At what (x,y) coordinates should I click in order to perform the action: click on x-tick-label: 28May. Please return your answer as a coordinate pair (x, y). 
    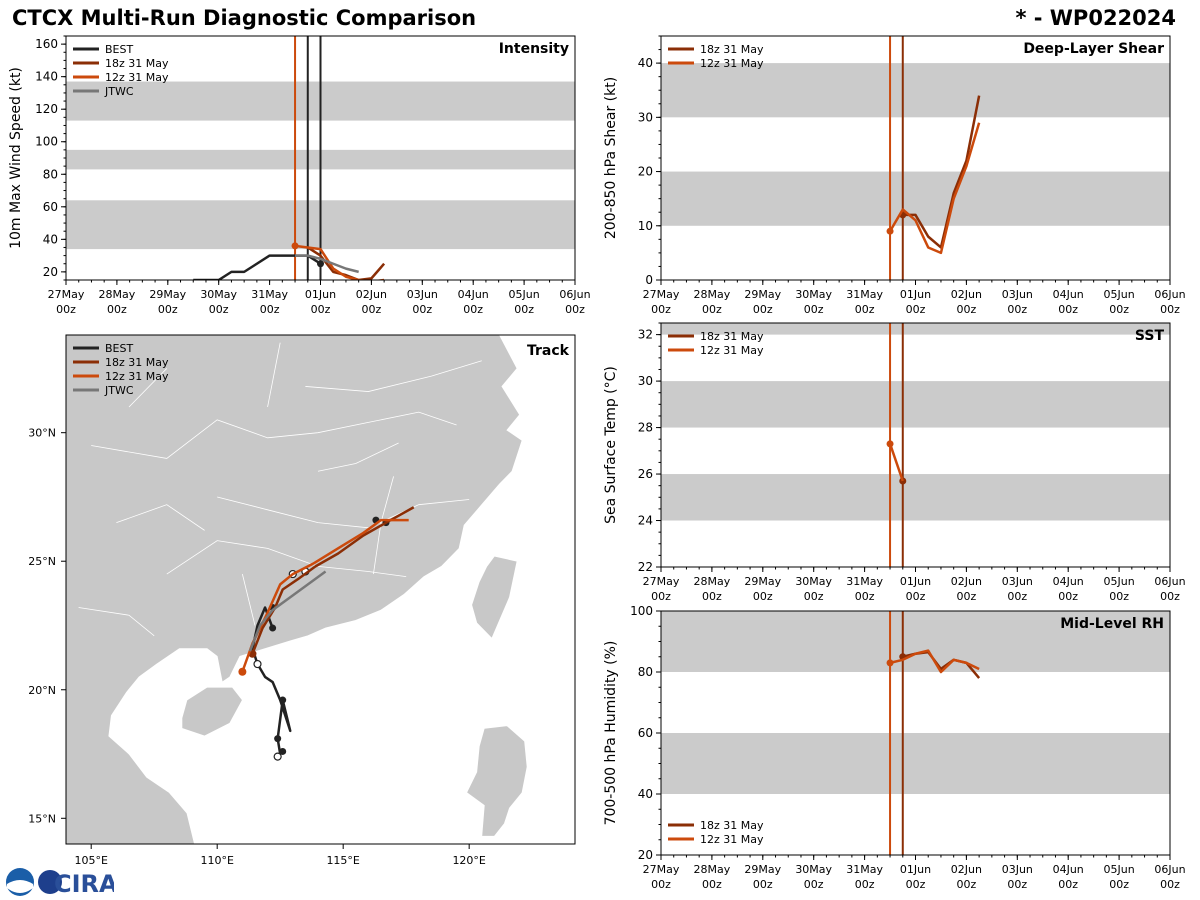
    Looking at the image, I should click on (712, 869).